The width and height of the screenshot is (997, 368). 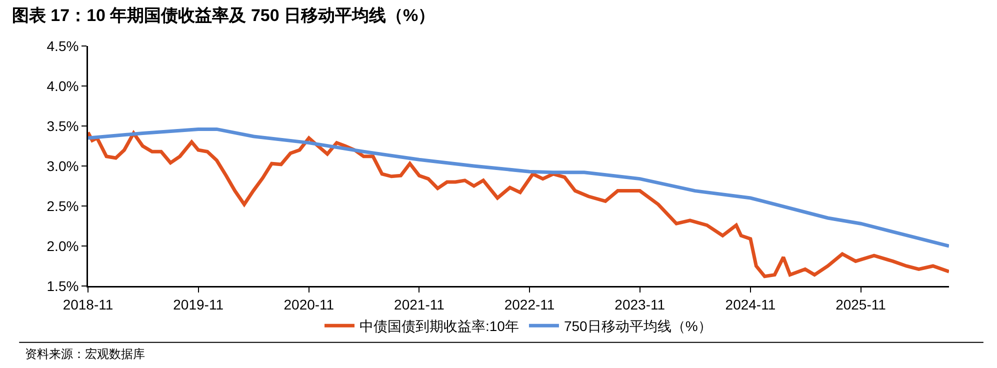 What do you see at coordinates (439, 326) in the screenshot?
I see `legend-label: 中债国债到期收益率:10年` at bounding box center [439, 326].